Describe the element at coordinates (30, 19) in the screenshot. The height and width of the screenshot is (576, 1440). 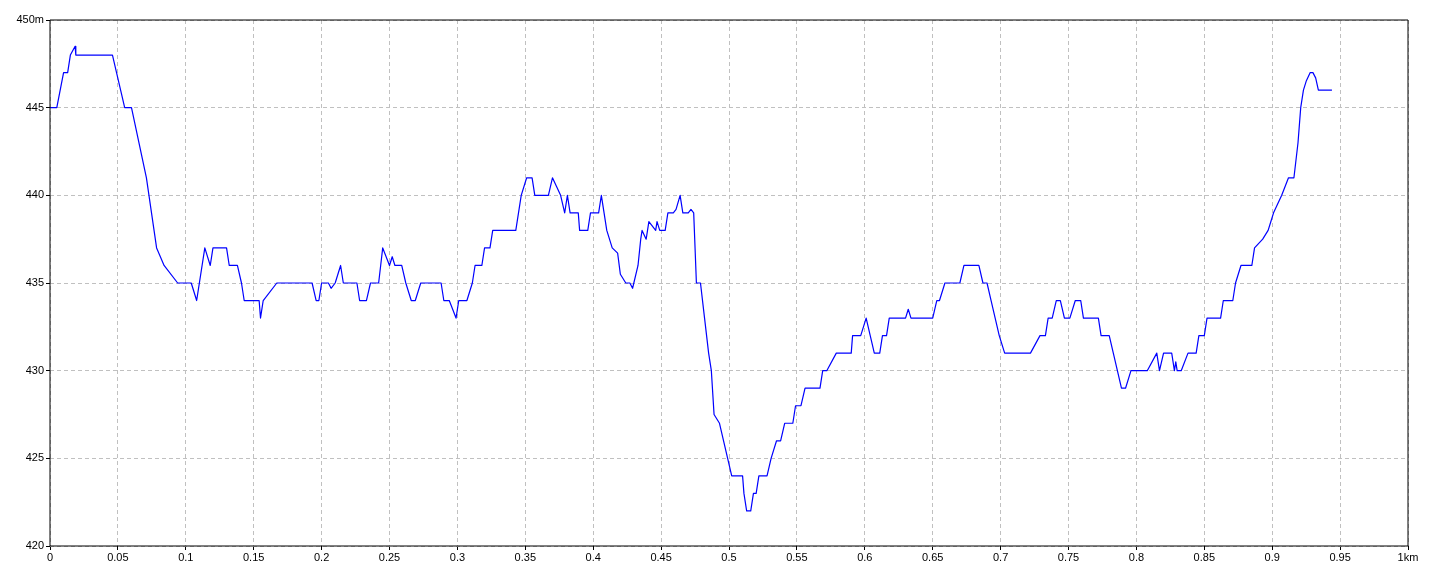
I see `y-tick-label: 450m` at that location.